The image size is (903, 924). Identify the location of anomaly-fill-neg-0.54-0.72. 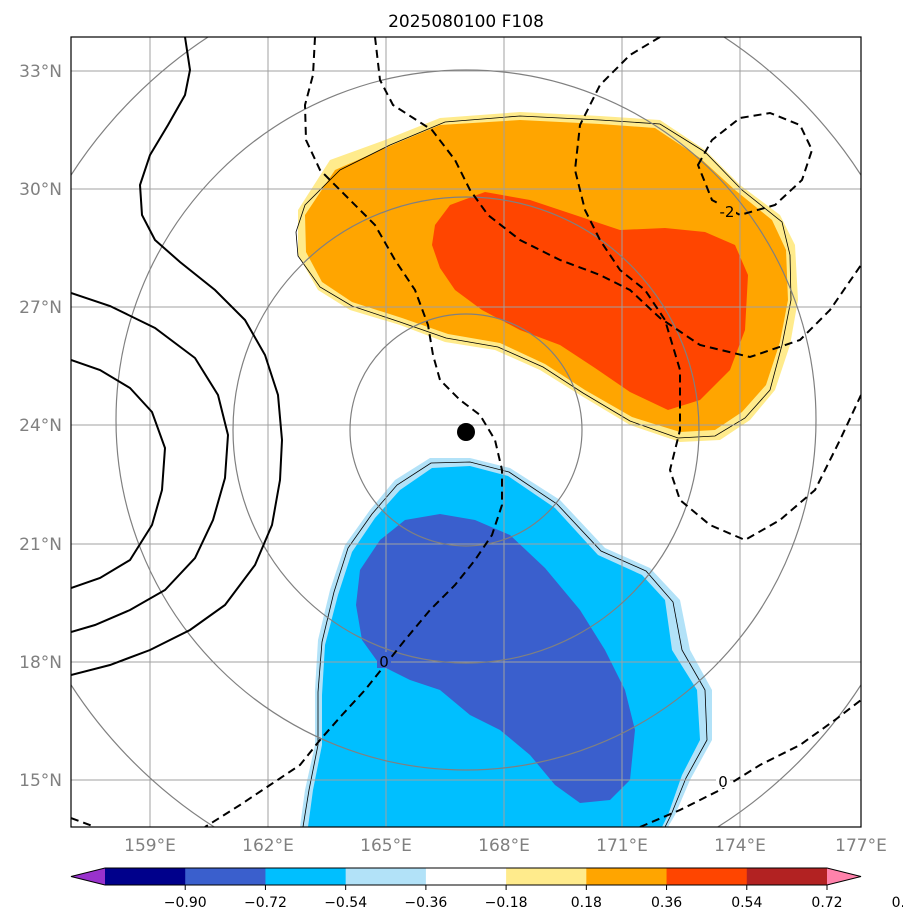
(495, 658).